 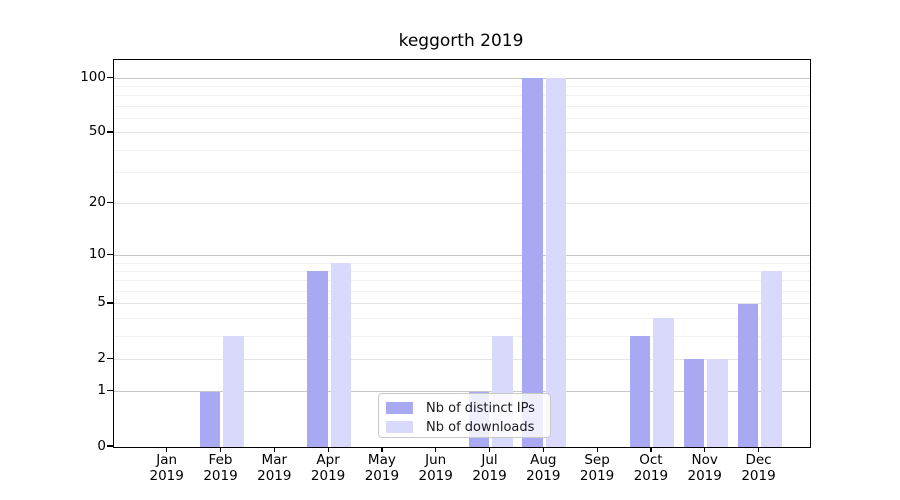 I want to click on y-tick-label: 10, so click(x=97, y=253).